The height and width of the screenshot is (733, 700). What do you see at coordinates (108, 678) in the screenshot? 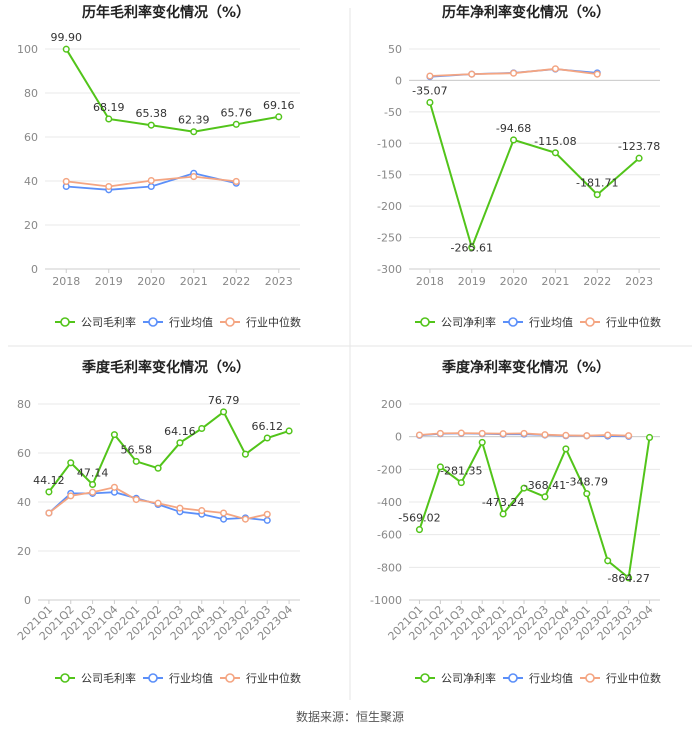
I see `legend-label: 公司毛利率` at bounding box center [108, 678].